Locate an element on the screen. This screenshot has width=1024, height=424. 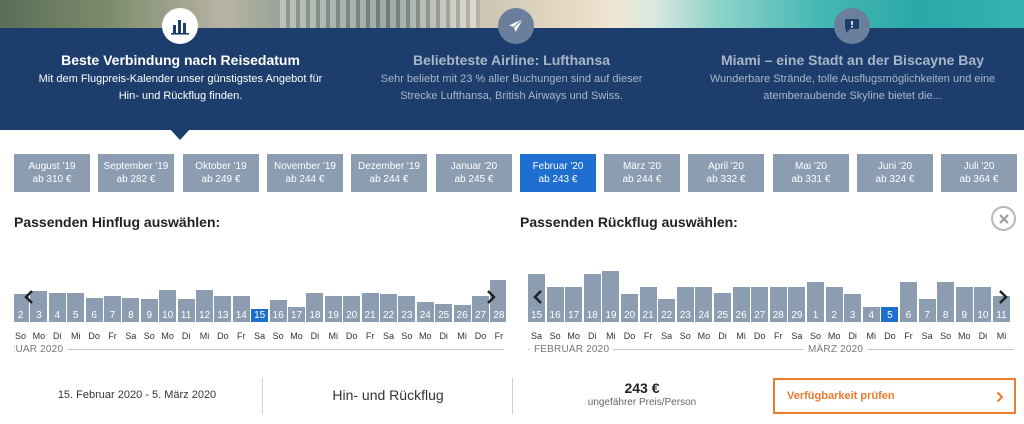
month-tab: November '19 ab 244 € is located at coordinates (305, 173).